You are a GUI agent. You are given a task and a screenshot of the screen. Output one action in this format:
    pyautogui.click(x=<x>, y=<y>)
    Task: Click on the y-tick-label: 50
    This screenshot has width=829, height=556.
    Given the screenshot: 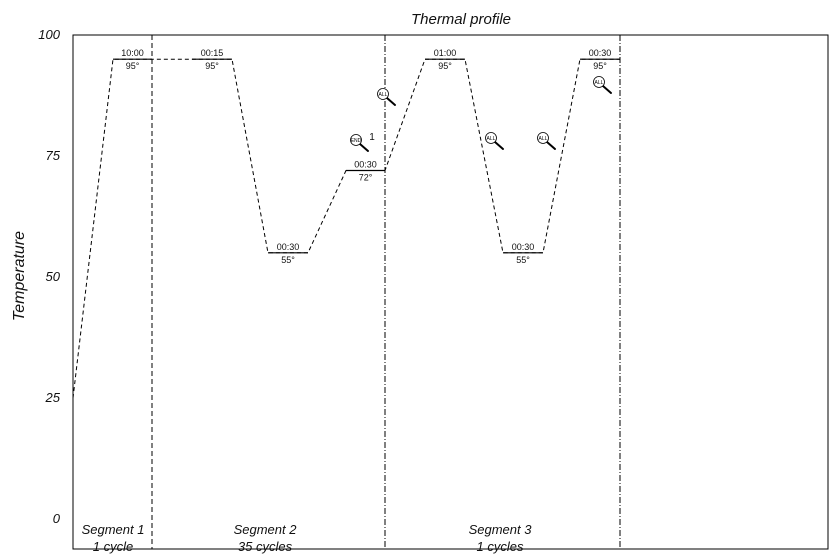 What is the action you would take?
    pyautogui.click(x=53, y=276)
    